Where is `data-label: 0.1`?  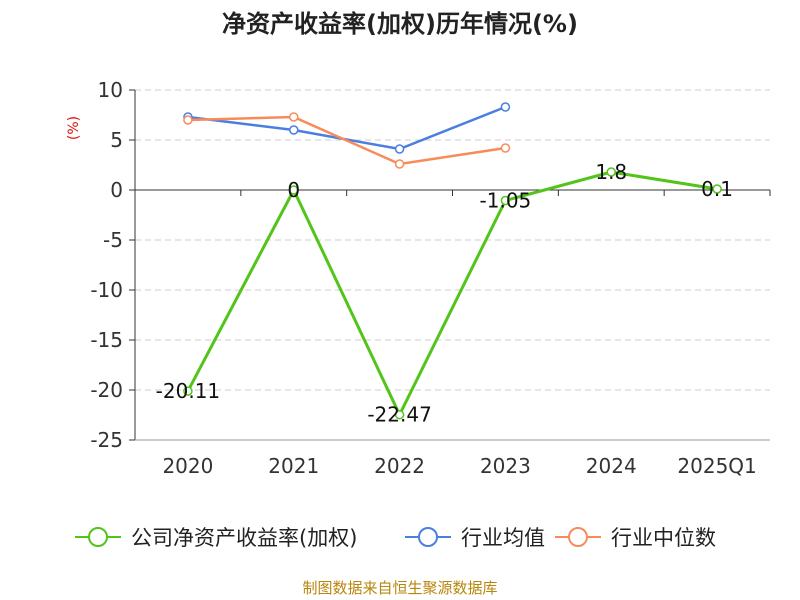 data-label: 0.1 is located at coordinates (717, 189).